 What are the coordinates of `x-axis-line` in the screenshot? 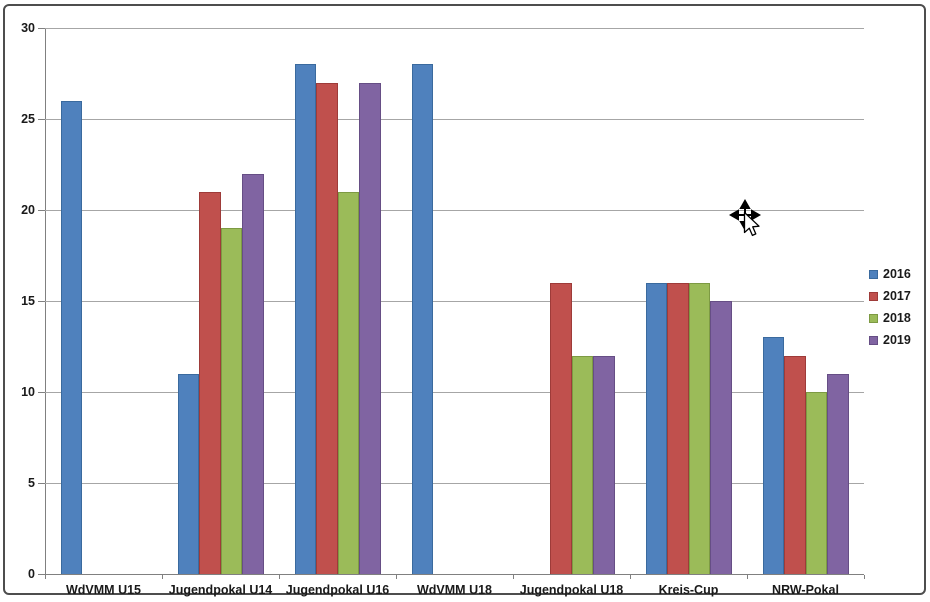 It's located at (451, 574).